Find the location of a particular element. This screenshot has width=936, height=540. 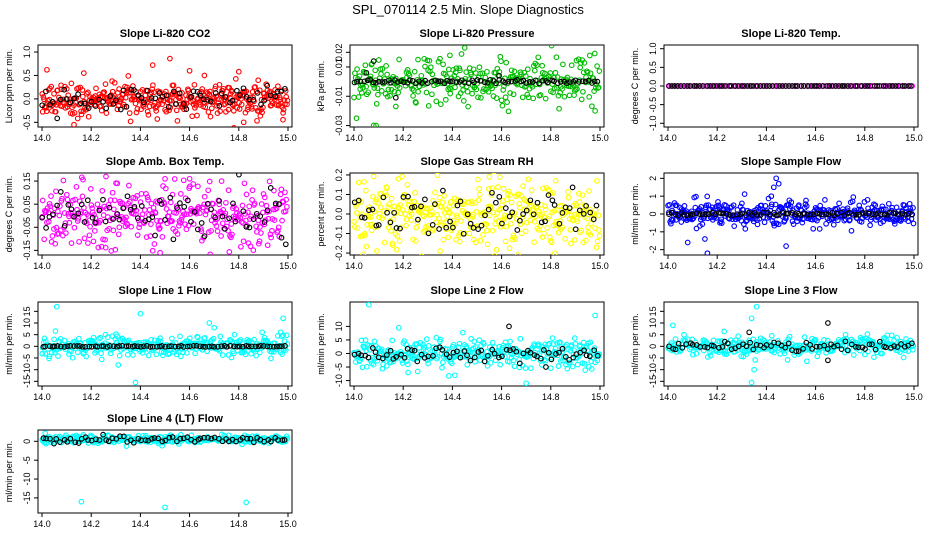

x-tick-label: 14.2 is located at coordinates (91, 524).